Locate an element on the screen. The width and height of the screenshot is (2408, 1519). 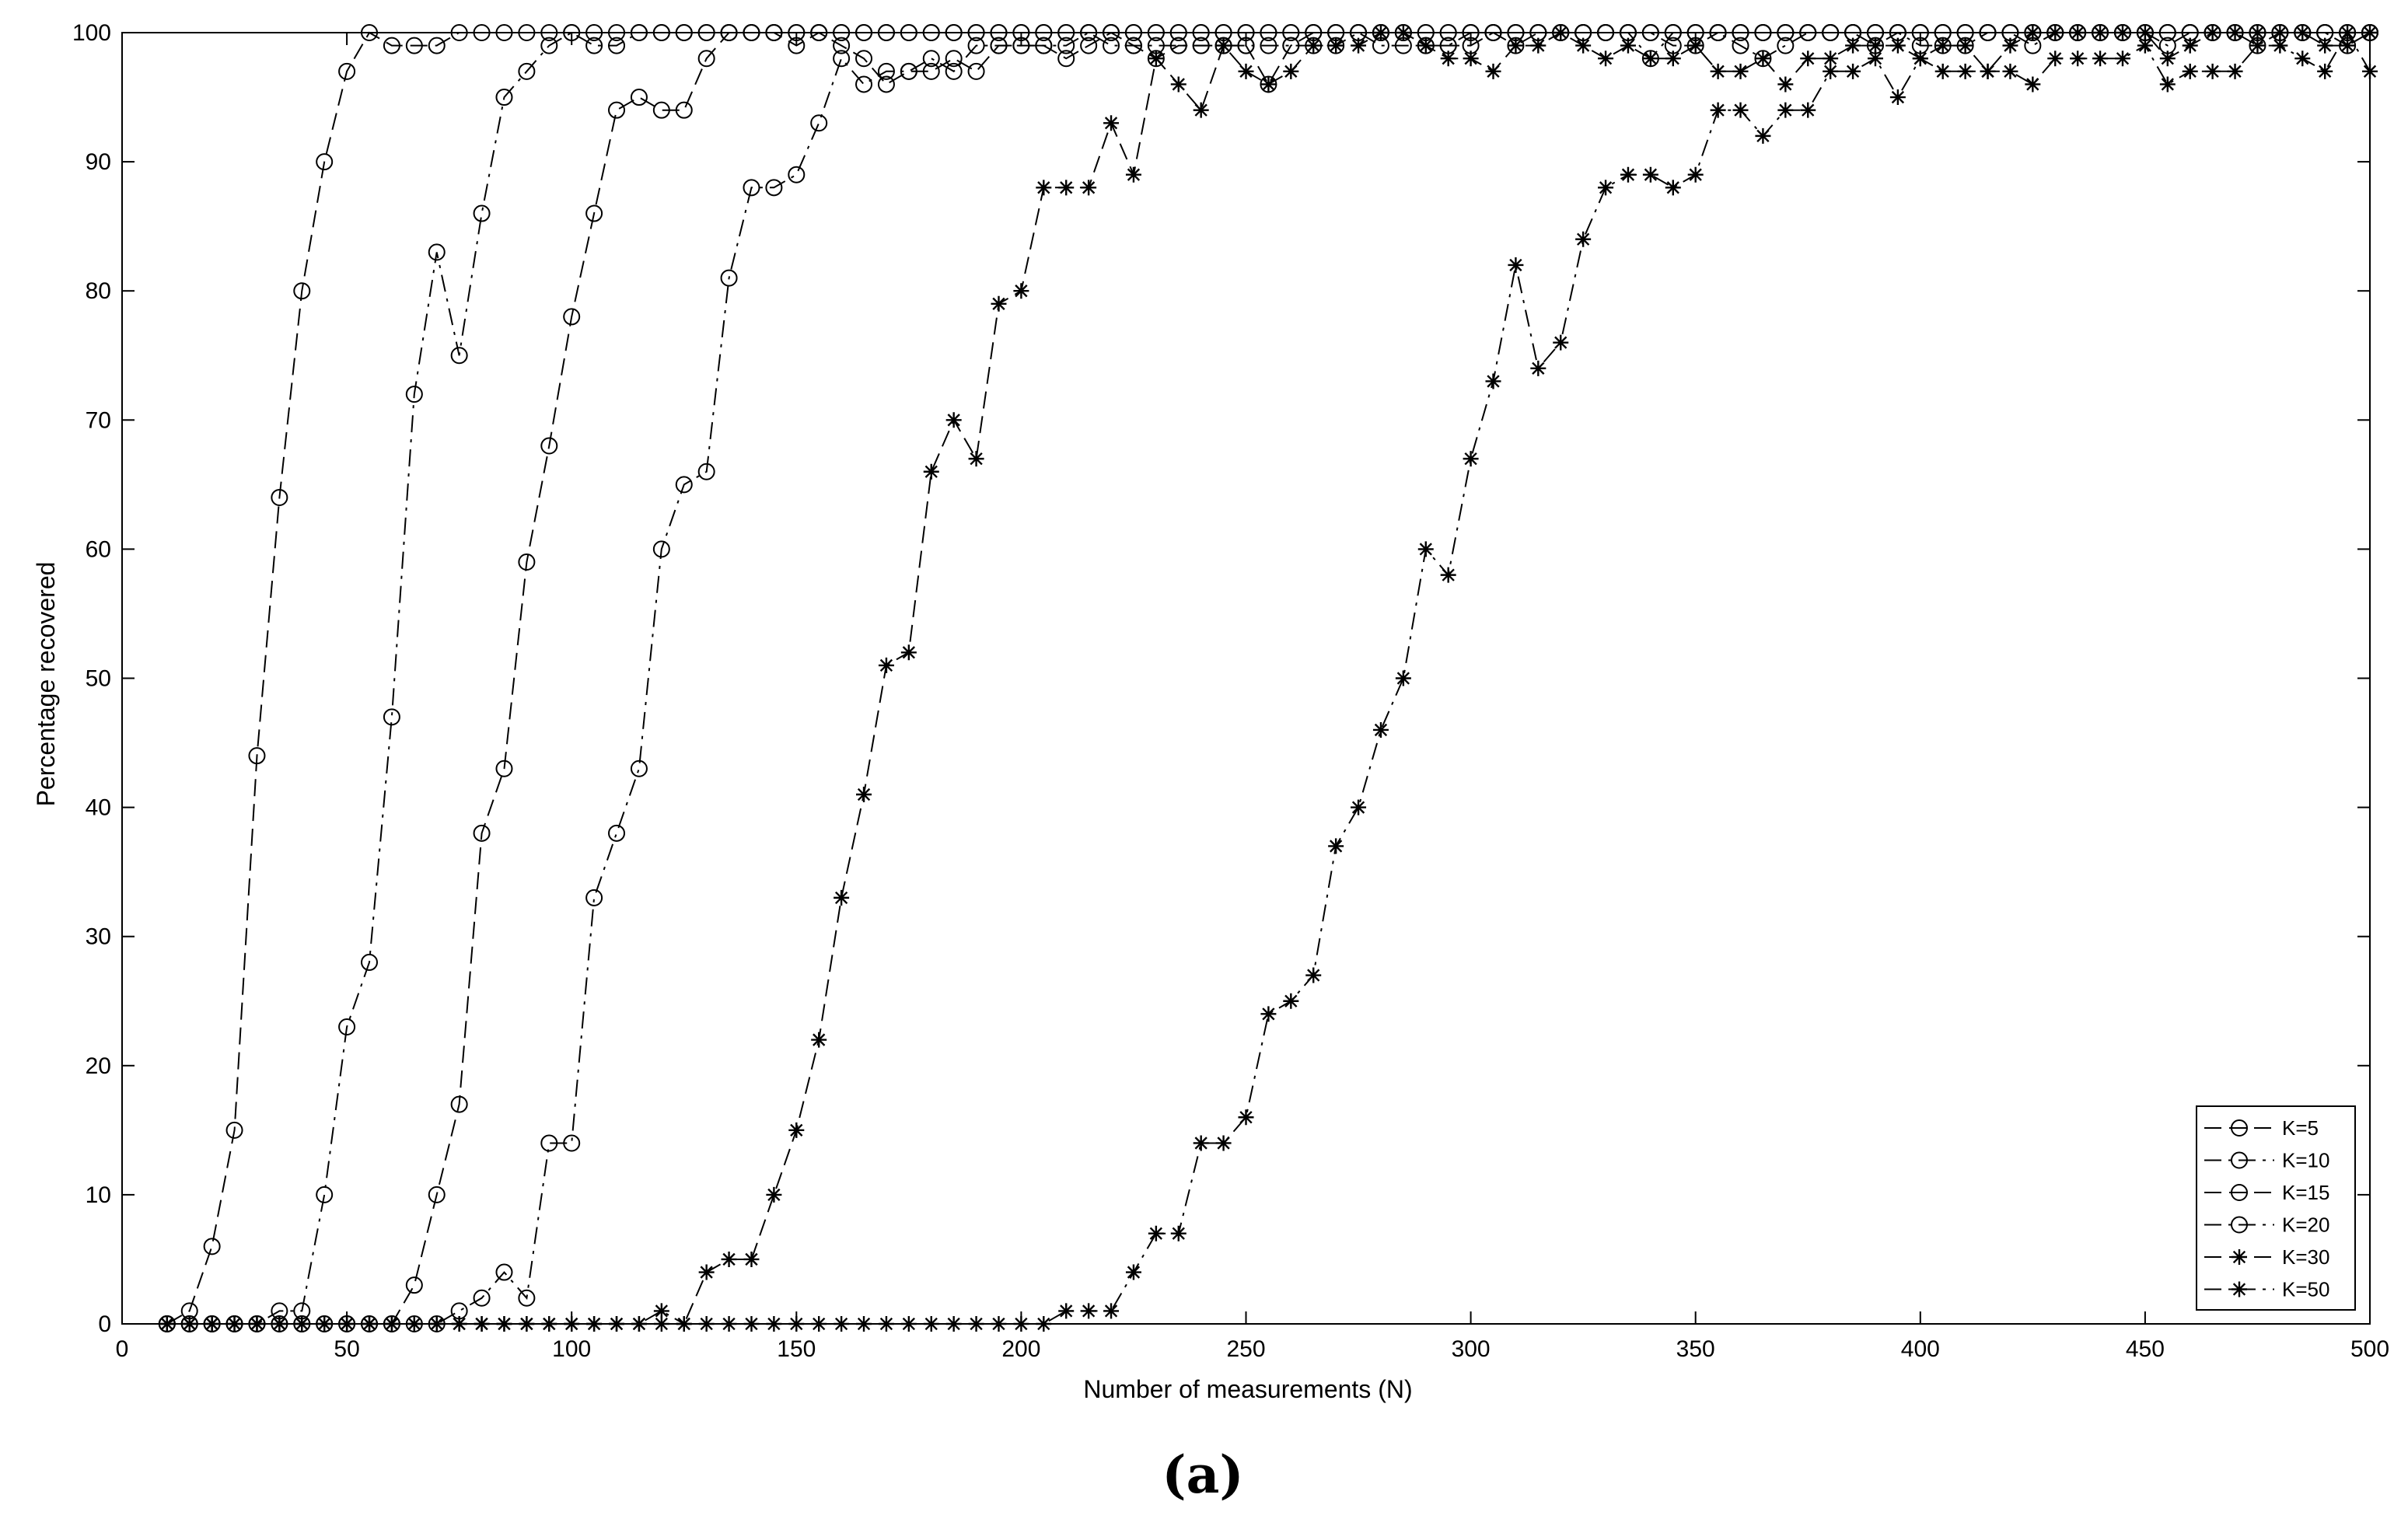
x-tick-label: 500 is located at coordinates (2369, 1349).